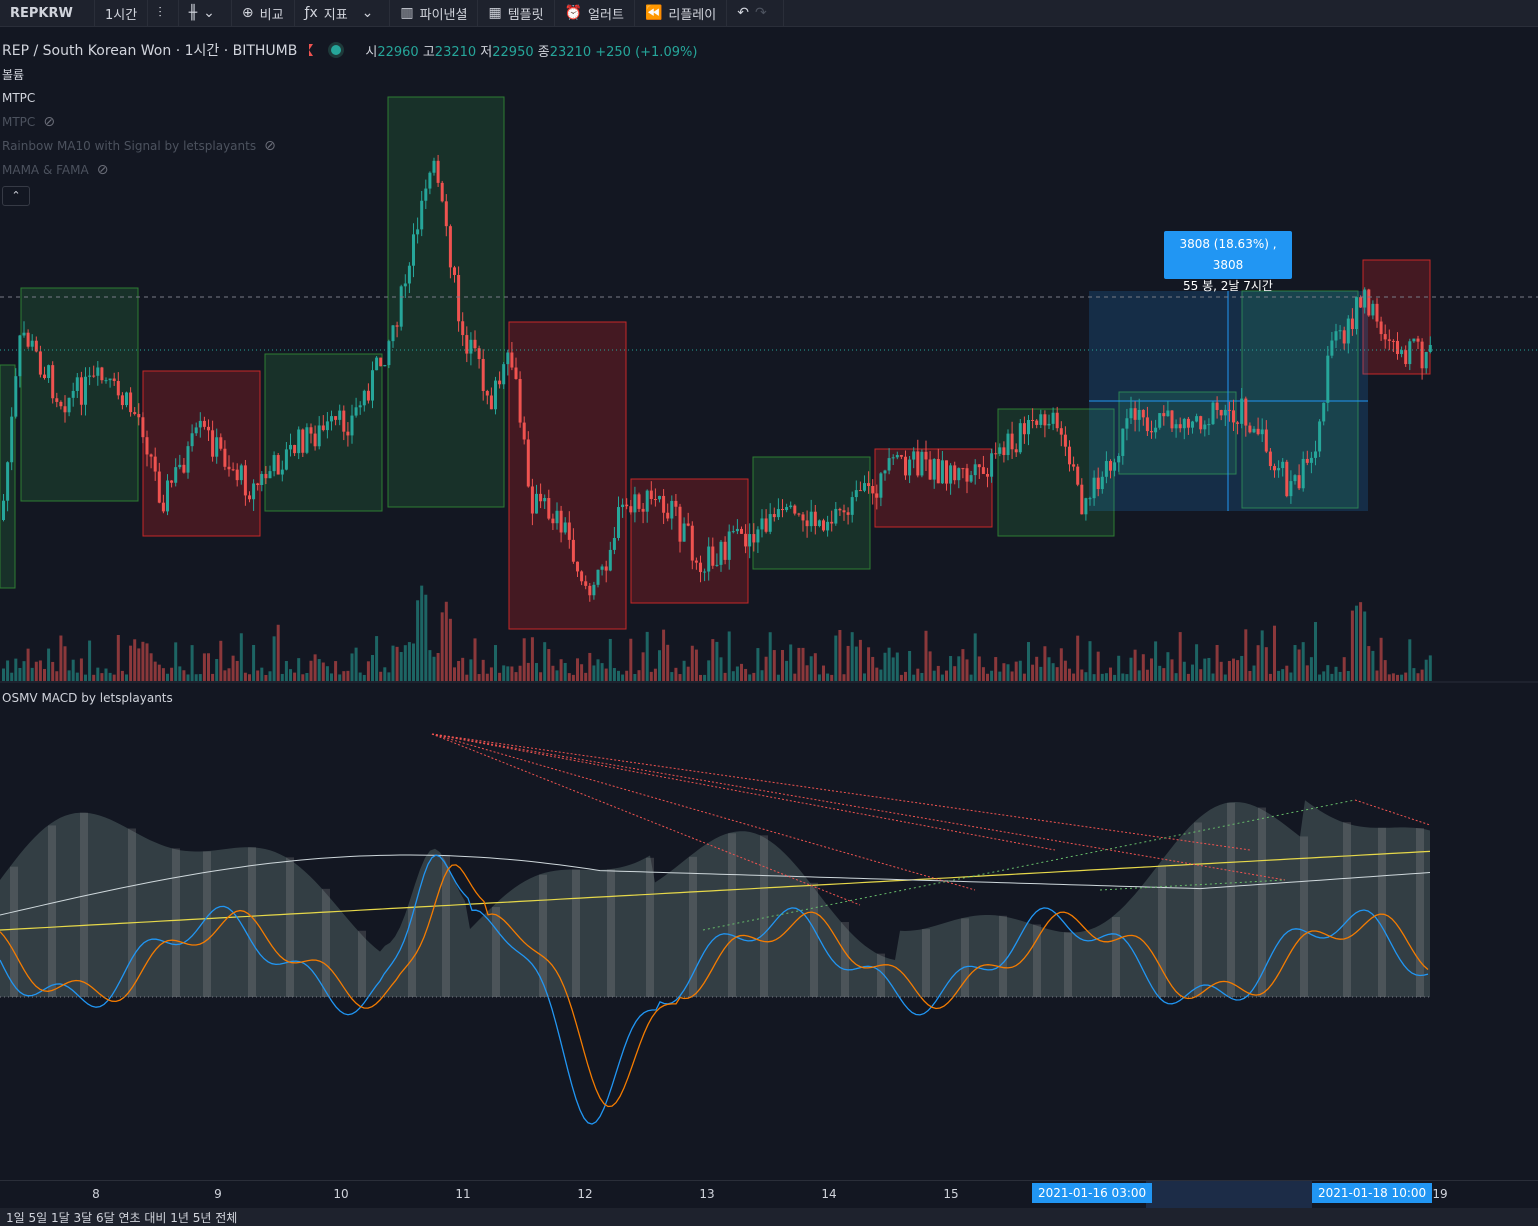  I want to click on signal-yellow-line, so click(715, 890).